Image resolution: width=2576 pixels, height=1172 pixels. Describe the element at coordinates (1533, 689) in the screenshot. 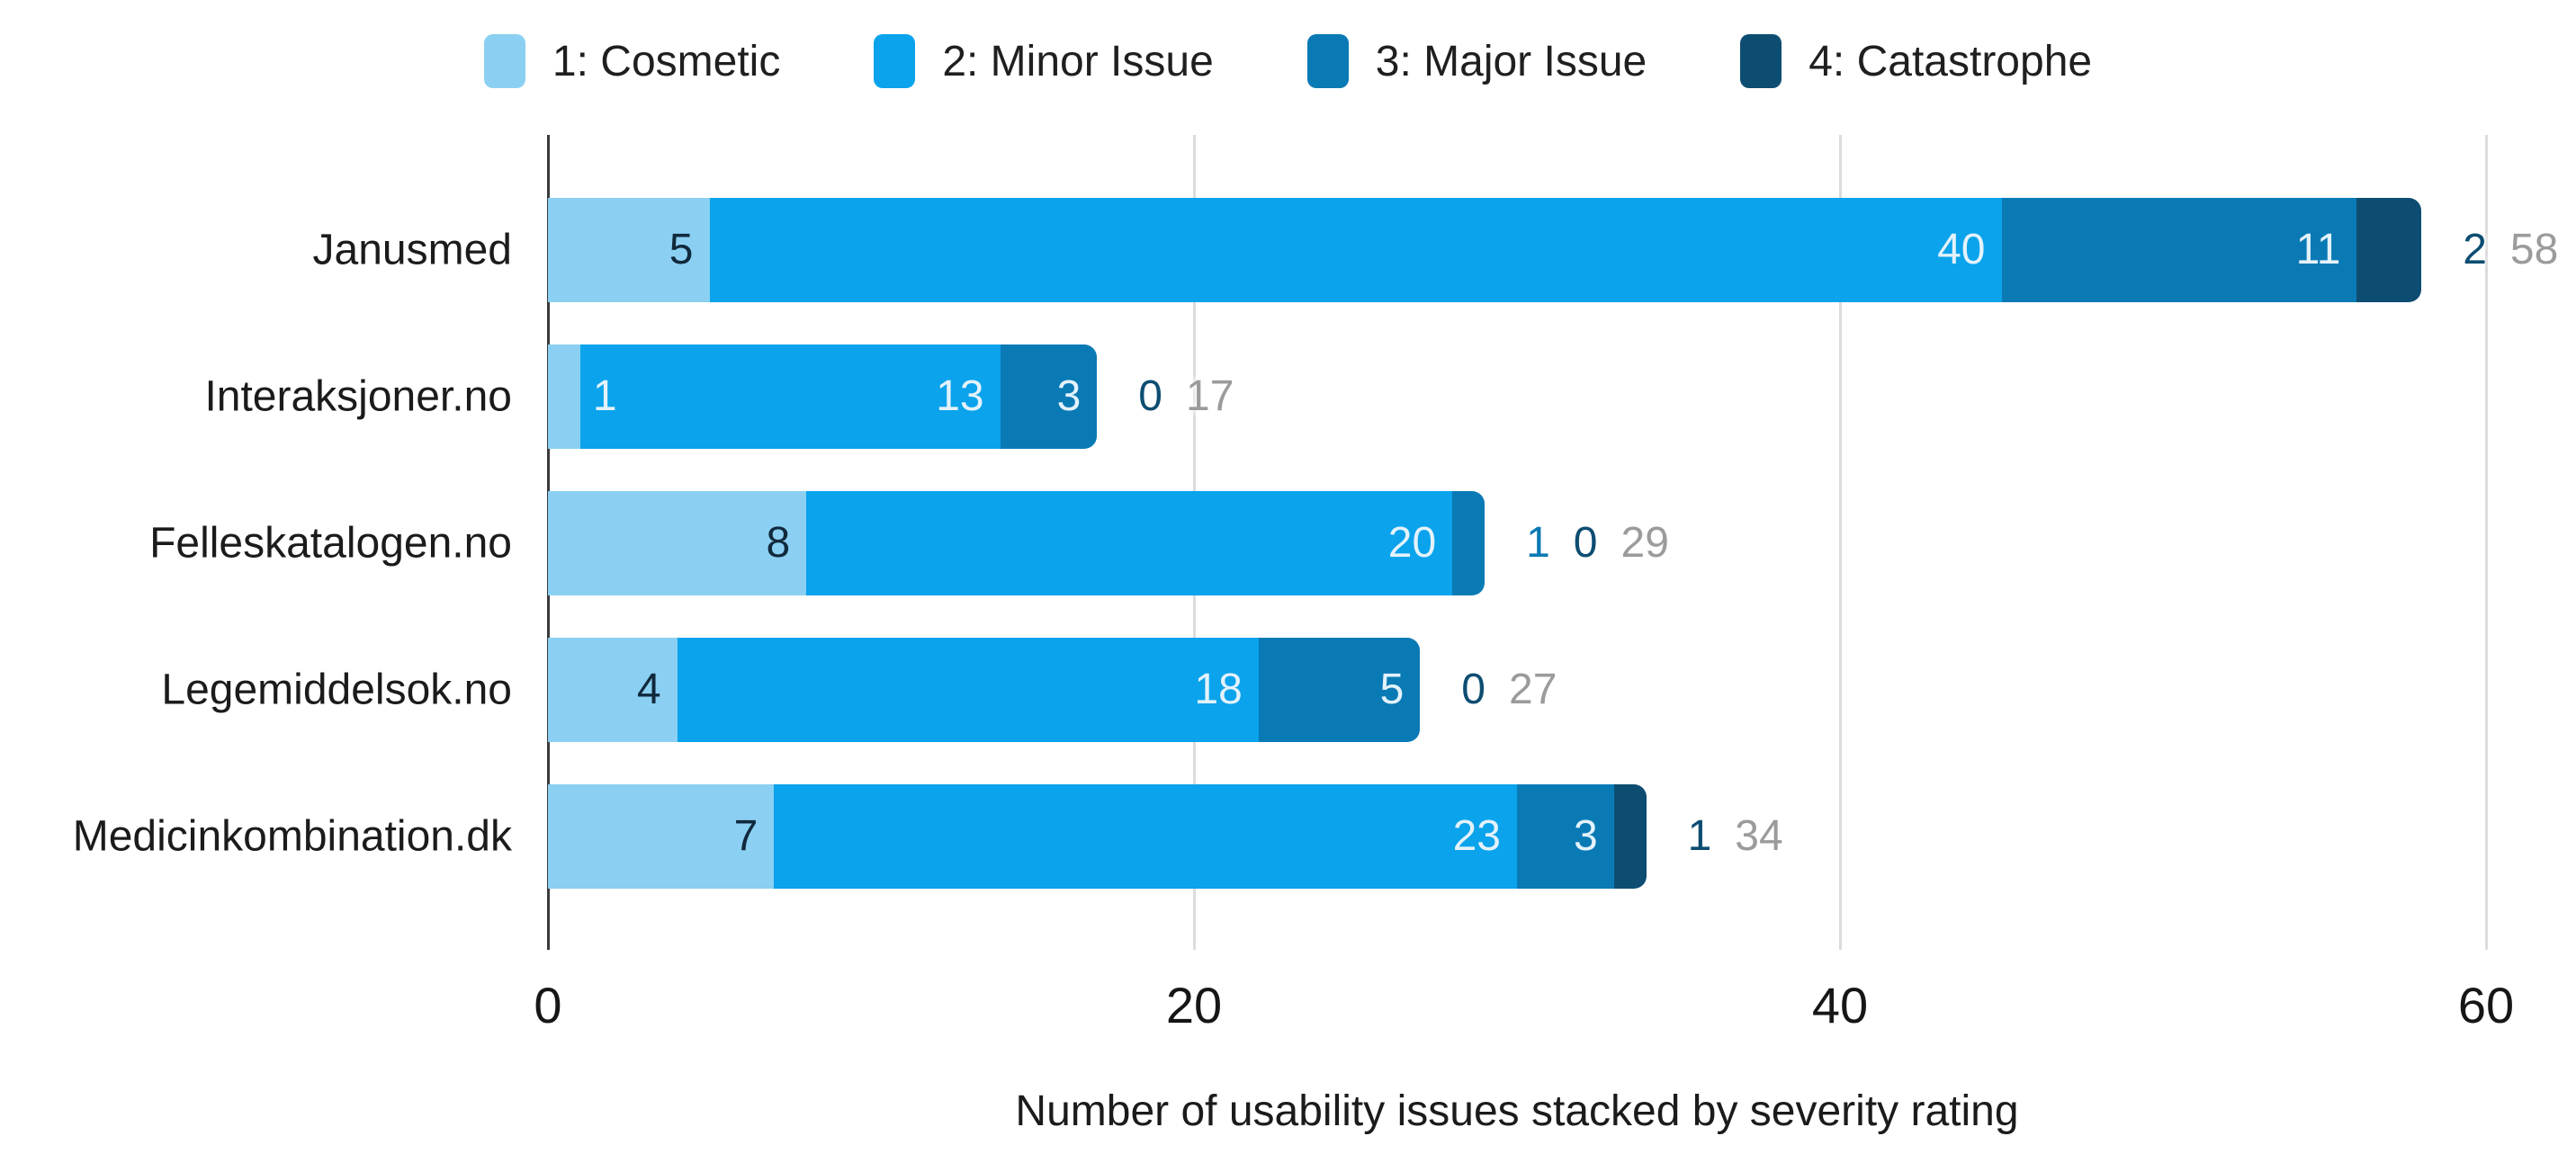

I see `bar-total-label: 27` at that location.